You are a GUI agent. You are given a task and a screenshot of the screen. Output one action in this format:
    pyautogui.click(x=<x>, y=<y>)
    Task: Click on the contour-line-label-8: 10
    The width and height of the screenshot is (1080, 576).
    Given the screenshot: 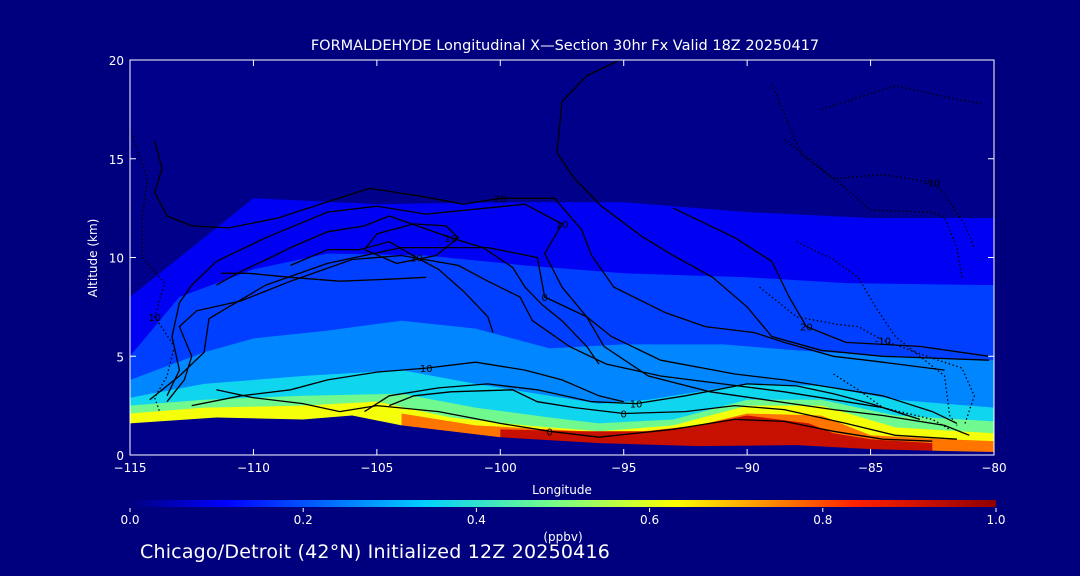 What is the action you would take?
    pyautogui.click(x=451, y=239)
    